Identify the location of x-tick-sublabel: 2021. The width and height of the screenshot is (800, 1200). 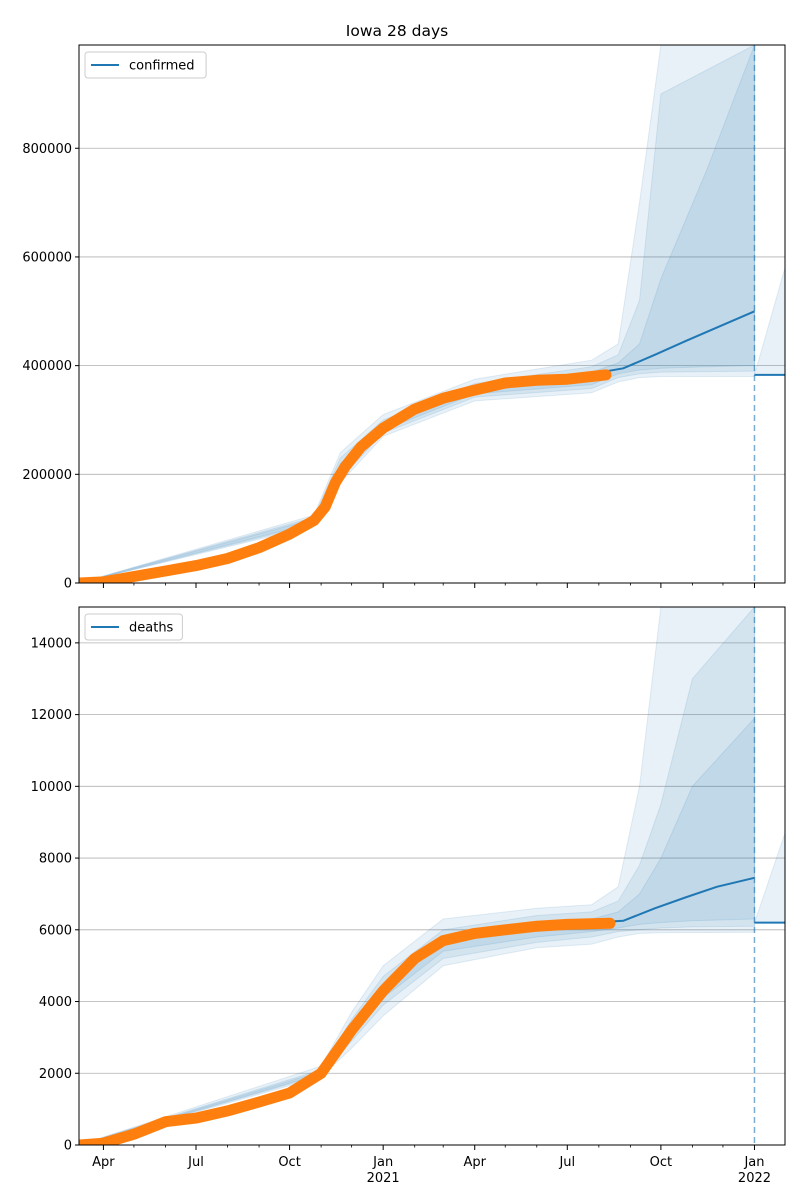
(383, 1178).